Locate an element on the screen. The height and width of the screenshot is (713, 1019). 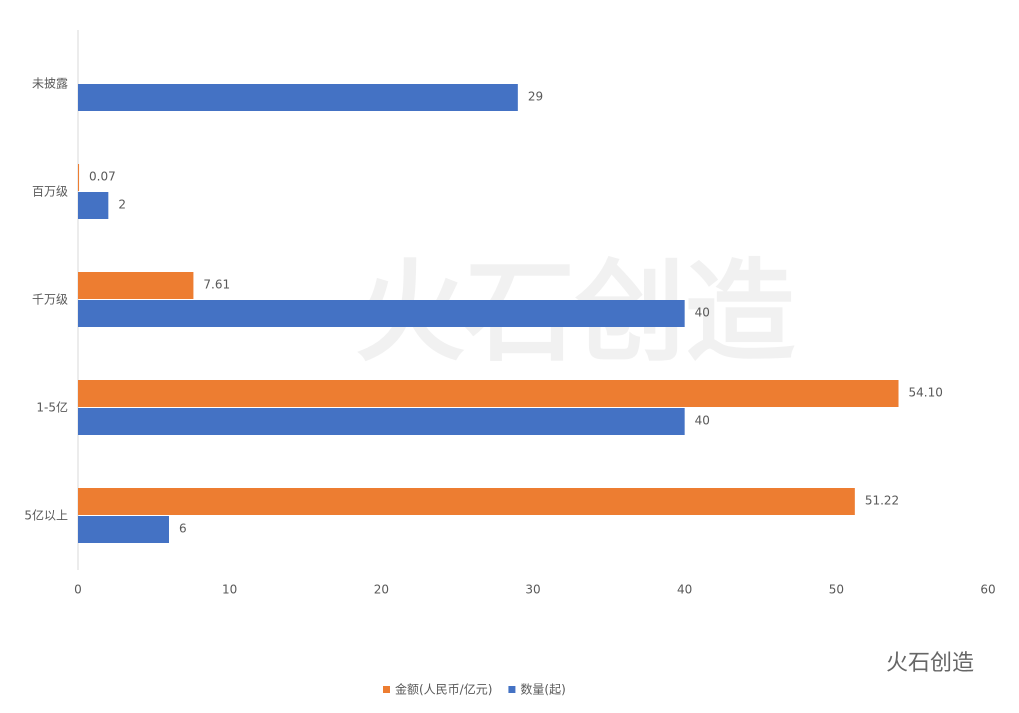
legend-label: 数量(起) is located at coordinates (542, 689).